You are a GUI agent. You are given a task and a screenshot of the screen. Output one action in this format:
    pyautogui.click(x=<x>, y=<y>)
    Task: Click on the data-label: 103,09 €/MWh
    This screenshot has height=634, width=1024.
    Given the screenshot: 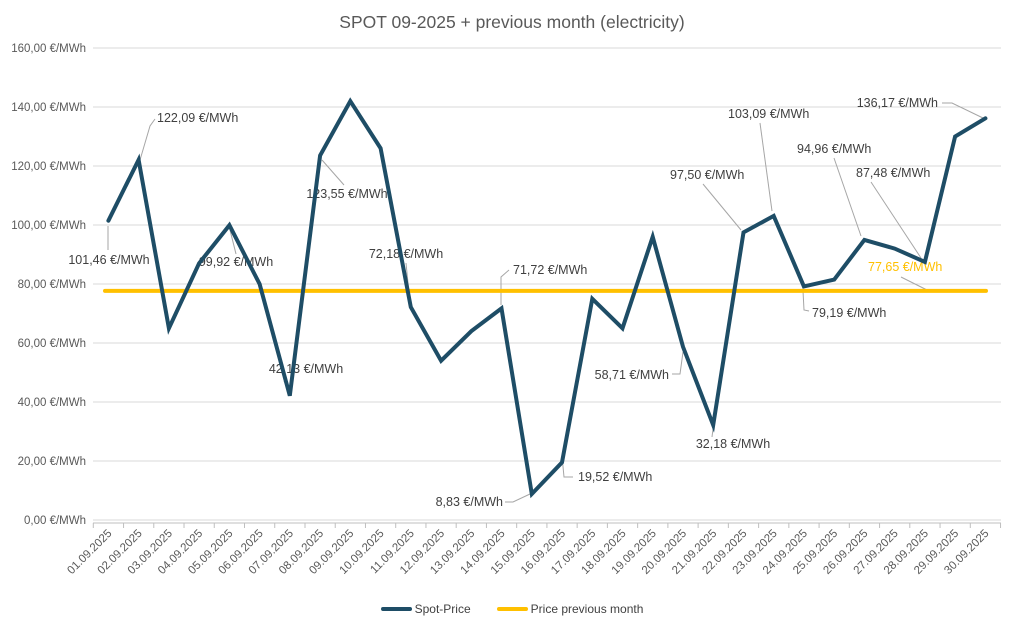 What is the action you would take?
    pyautogui.click(x=768, y=114)
    